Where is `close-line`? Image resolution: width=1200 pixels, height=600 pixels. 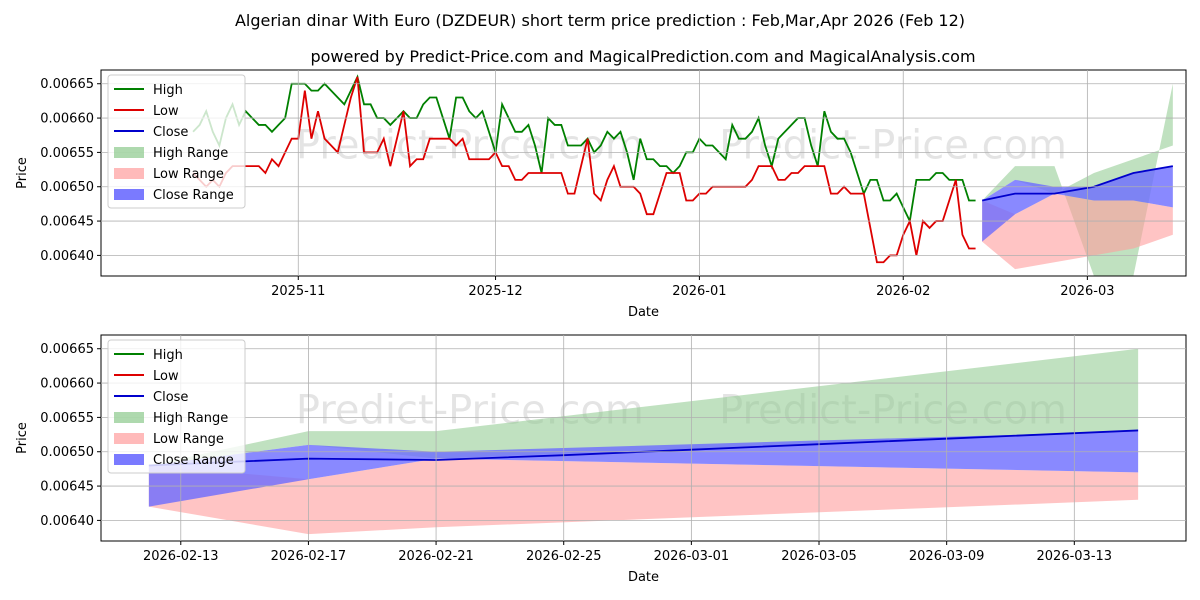
close-line is located at coordinates (1077, 183).